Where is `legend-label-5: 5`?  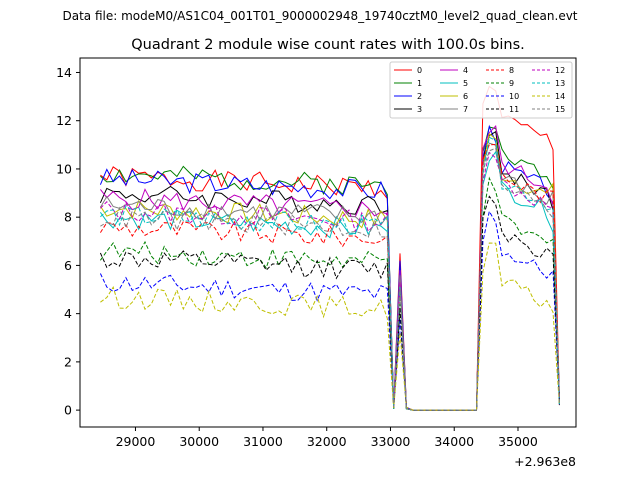 legend-label-5: 5 is located at coordinates (465, 83).